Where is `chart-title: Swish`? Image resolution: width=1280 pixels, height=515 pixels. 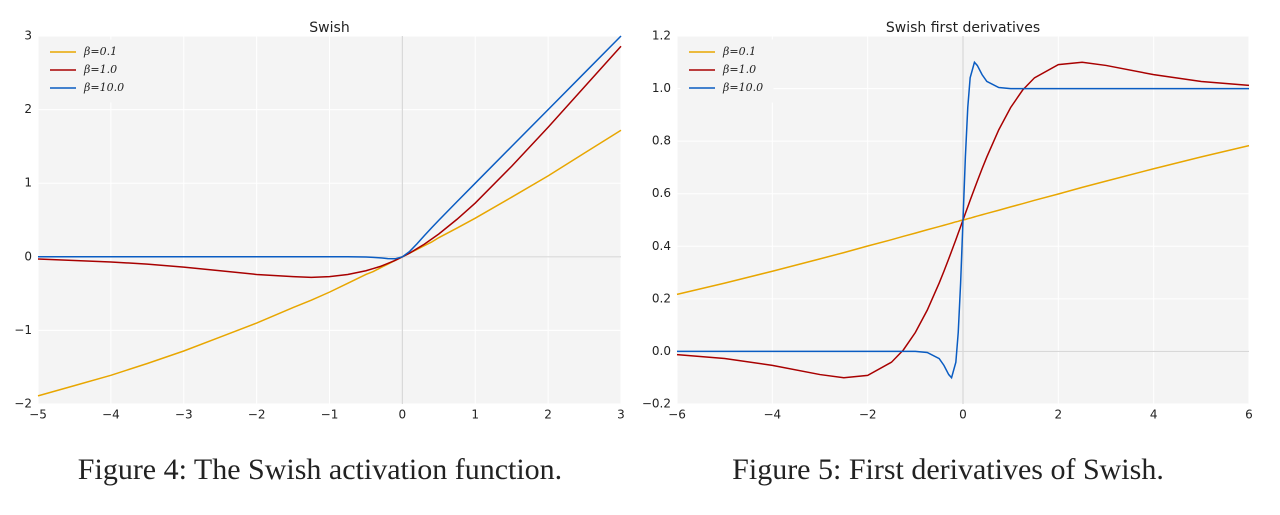 chart-title: Swish is located at coordinates (329, 28).